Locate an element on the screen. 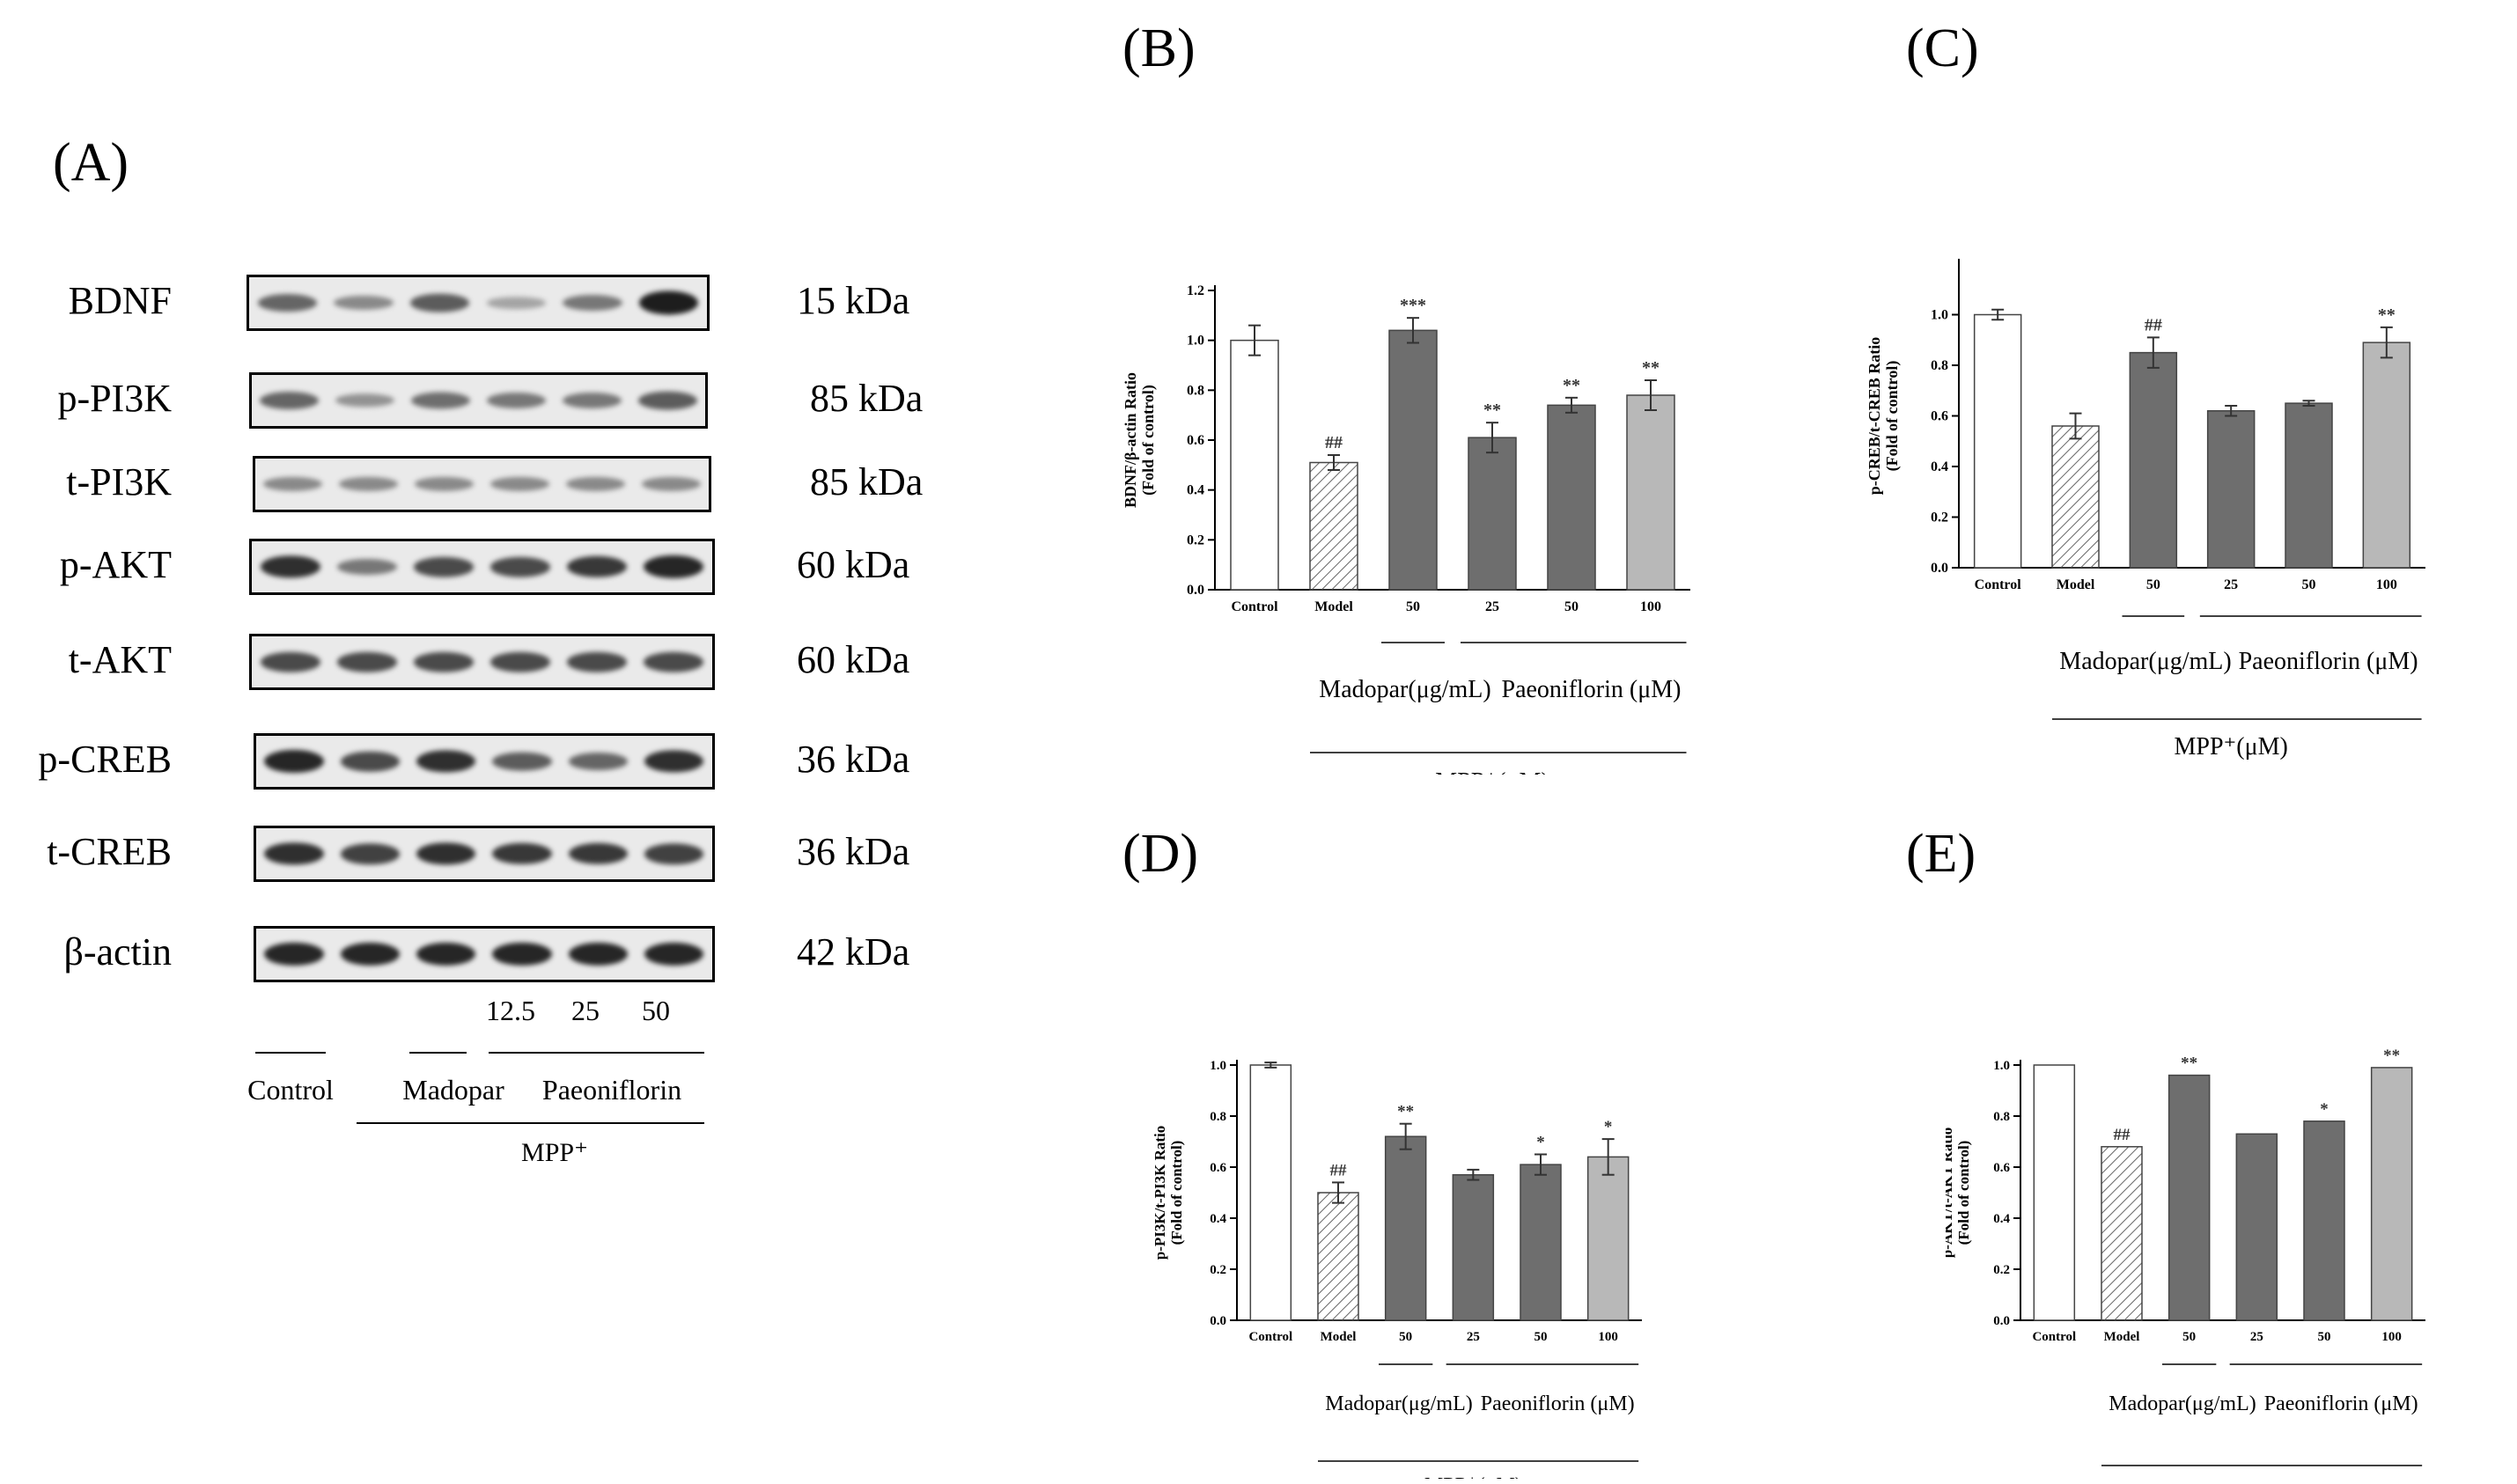 This screenshot has height=1484, width=2517. panel-label-e: (E) is located at coordinates (1941, 854).